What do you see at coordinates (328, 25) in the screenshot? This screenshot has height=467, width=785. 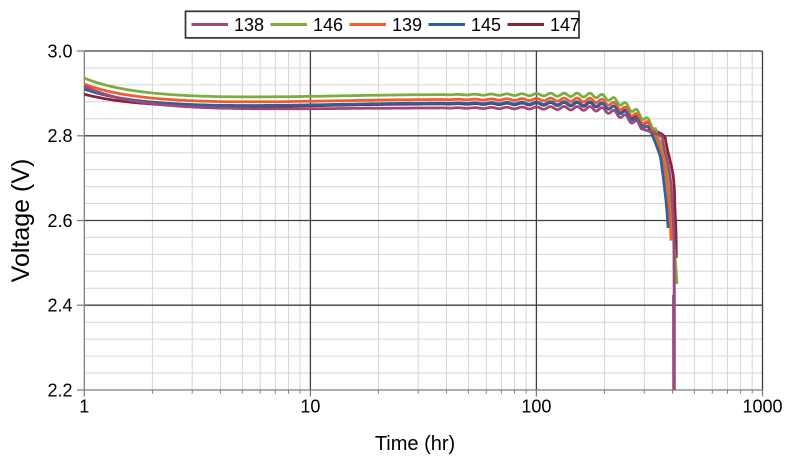 I see `svg-text: 146` at bounding box center [328, 25].